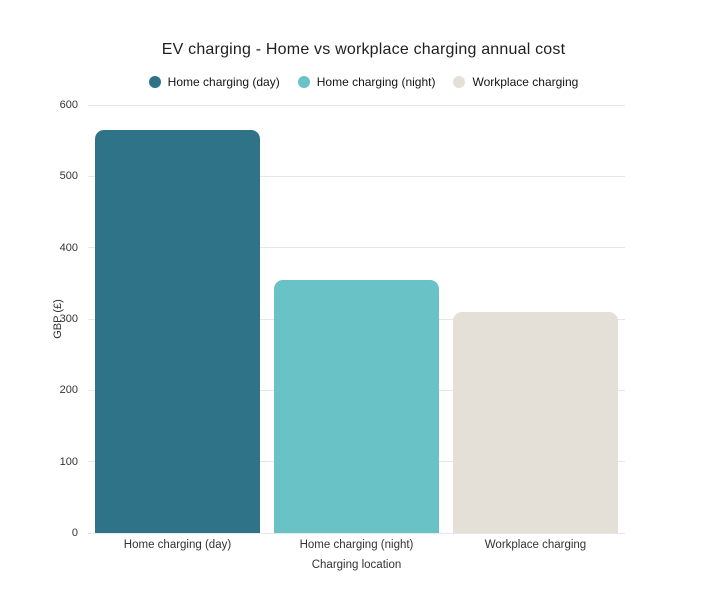 This screenshot has width=727, height=605. Describe the element at coordinates (535, 545) in the screenshot. I see `x-axis-tick-label-workplace-charging: Workplace charging` at that location.